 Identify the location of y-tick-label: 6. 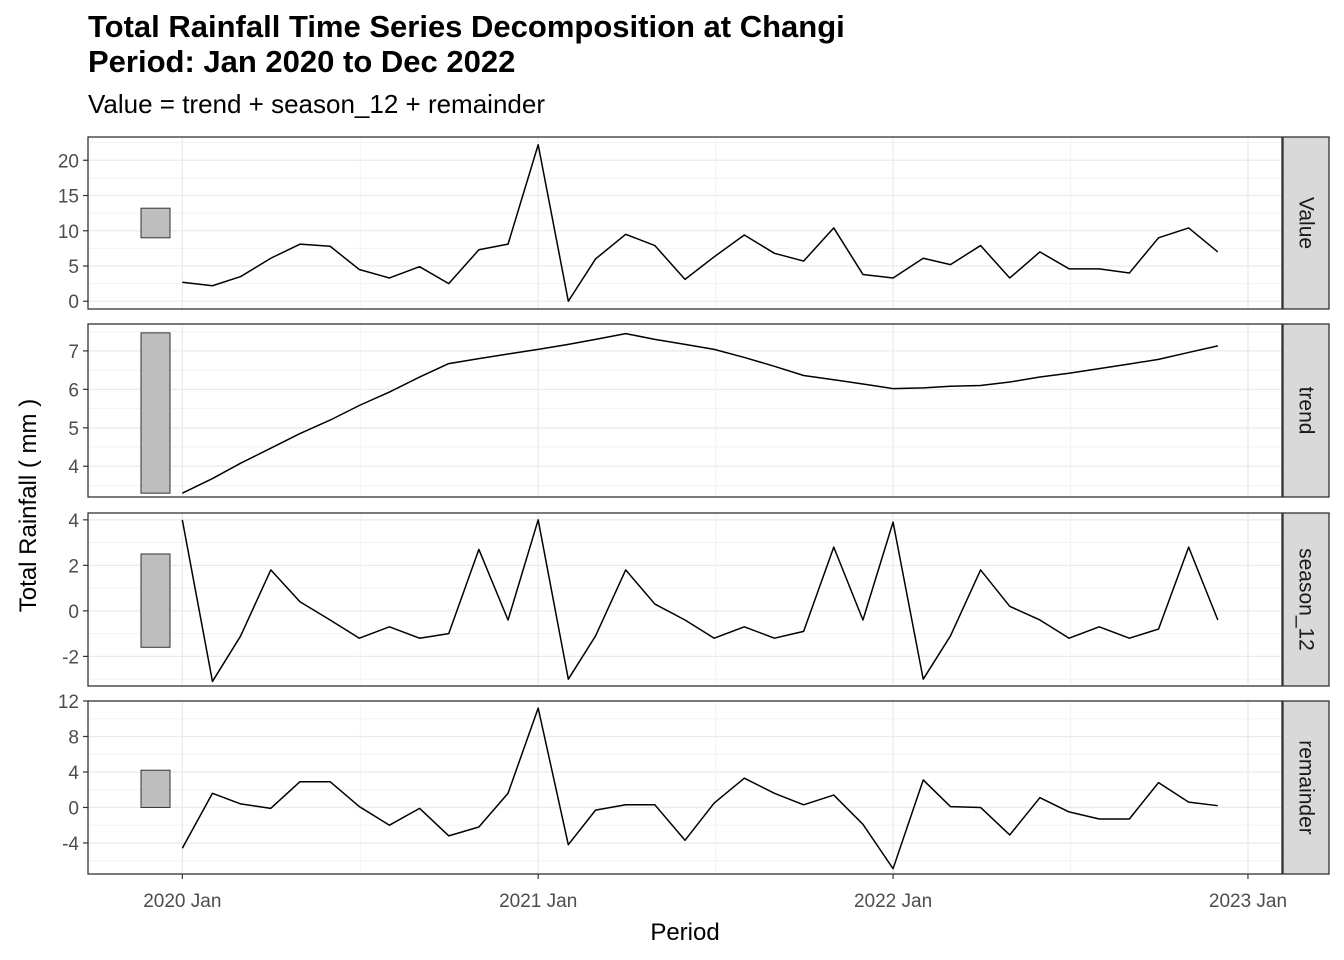
(73, 390).